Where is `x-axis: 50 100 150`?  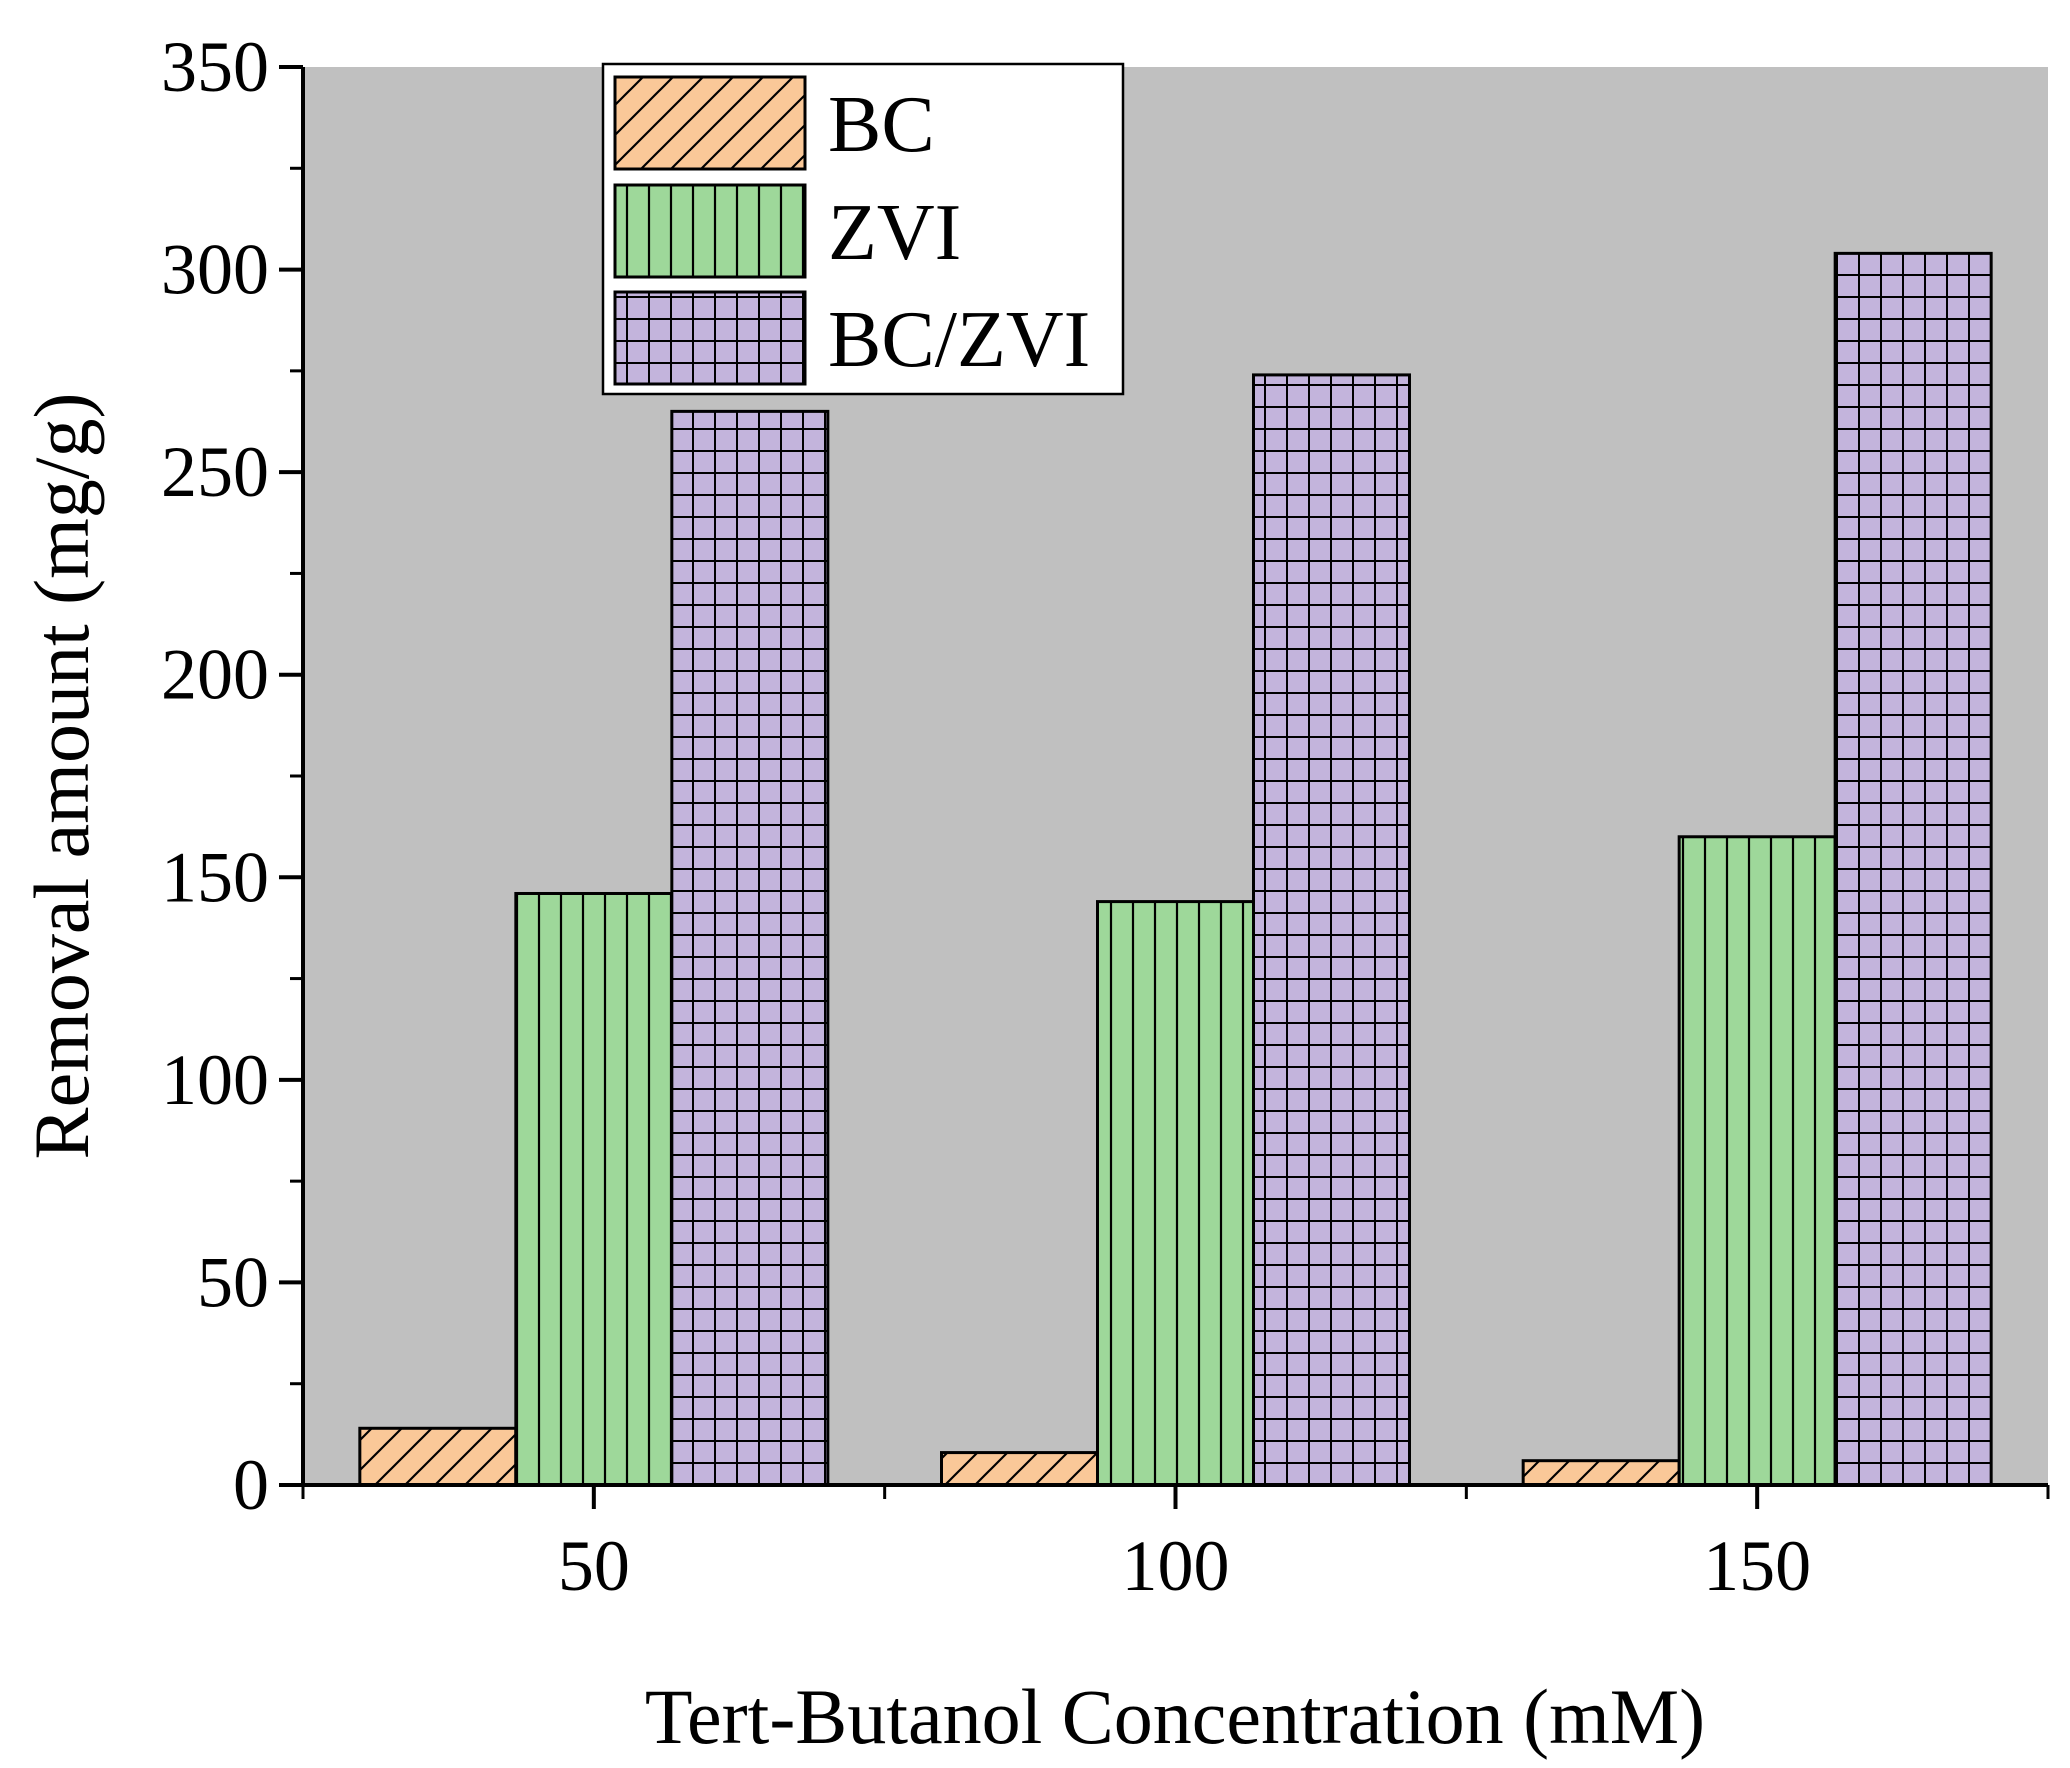 x-axis: 50 100 150 is located at coordinates (1175, 1544).